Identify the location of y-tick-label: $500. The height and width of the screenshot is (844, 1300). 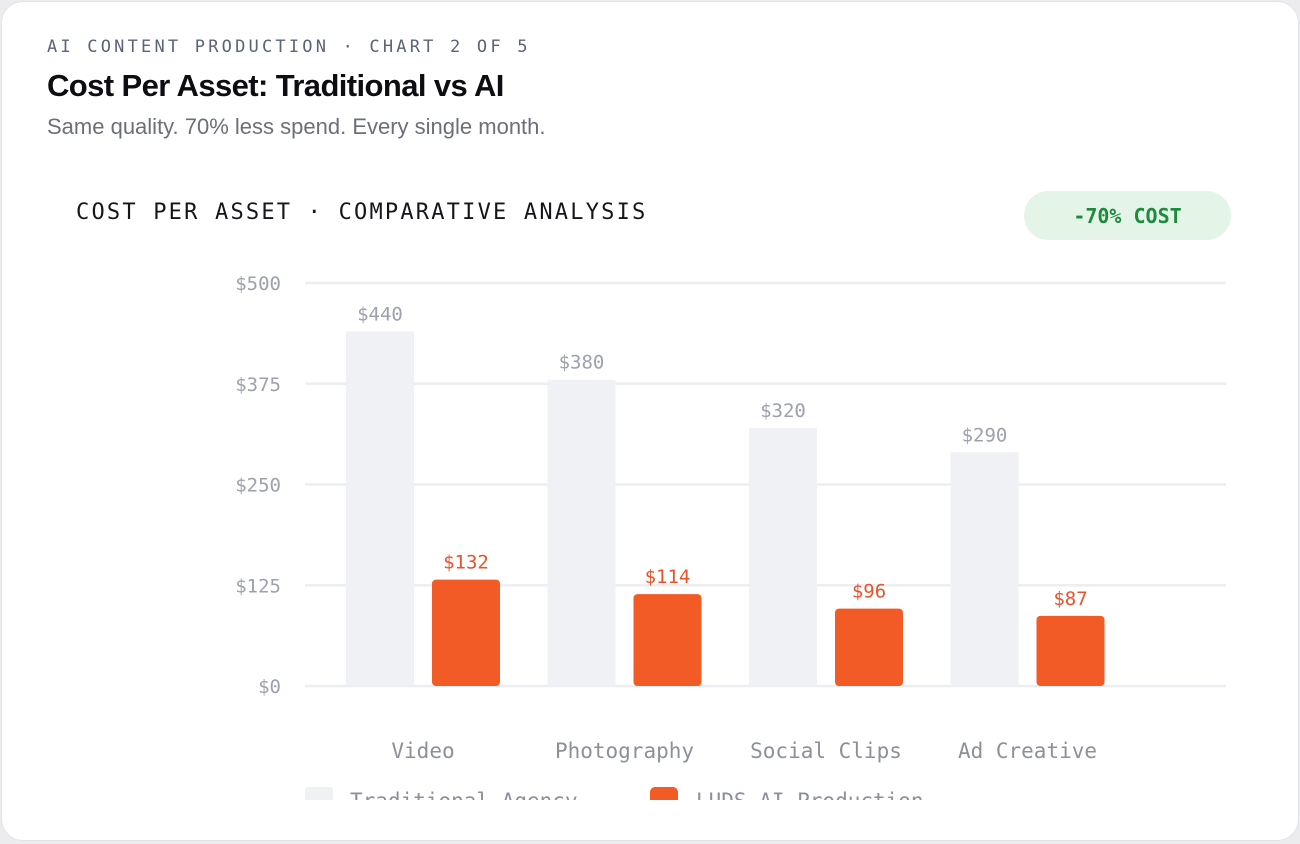
(258, 284).